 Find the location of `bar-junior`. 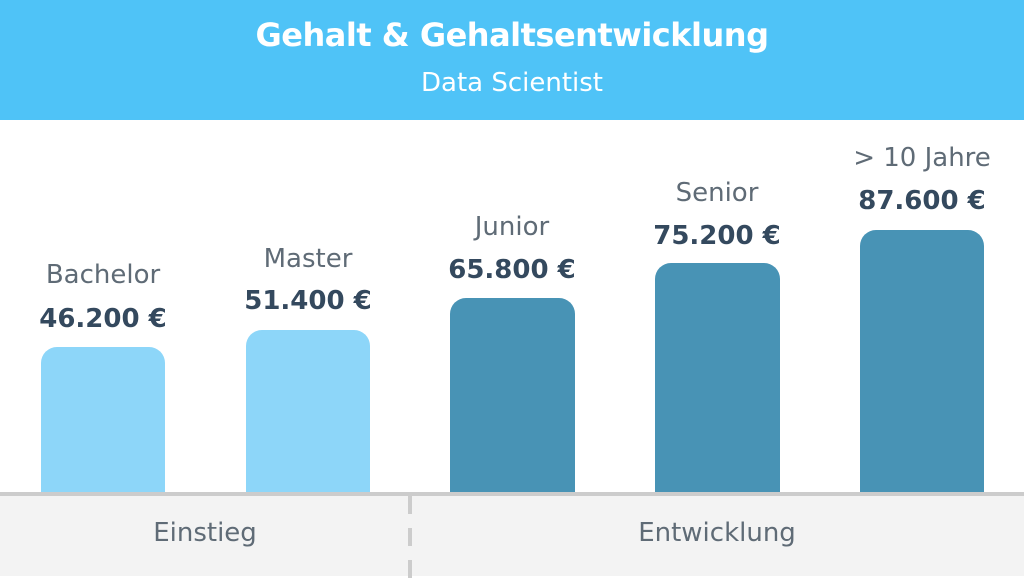

bar-junior is located at coordinates (512, 395).